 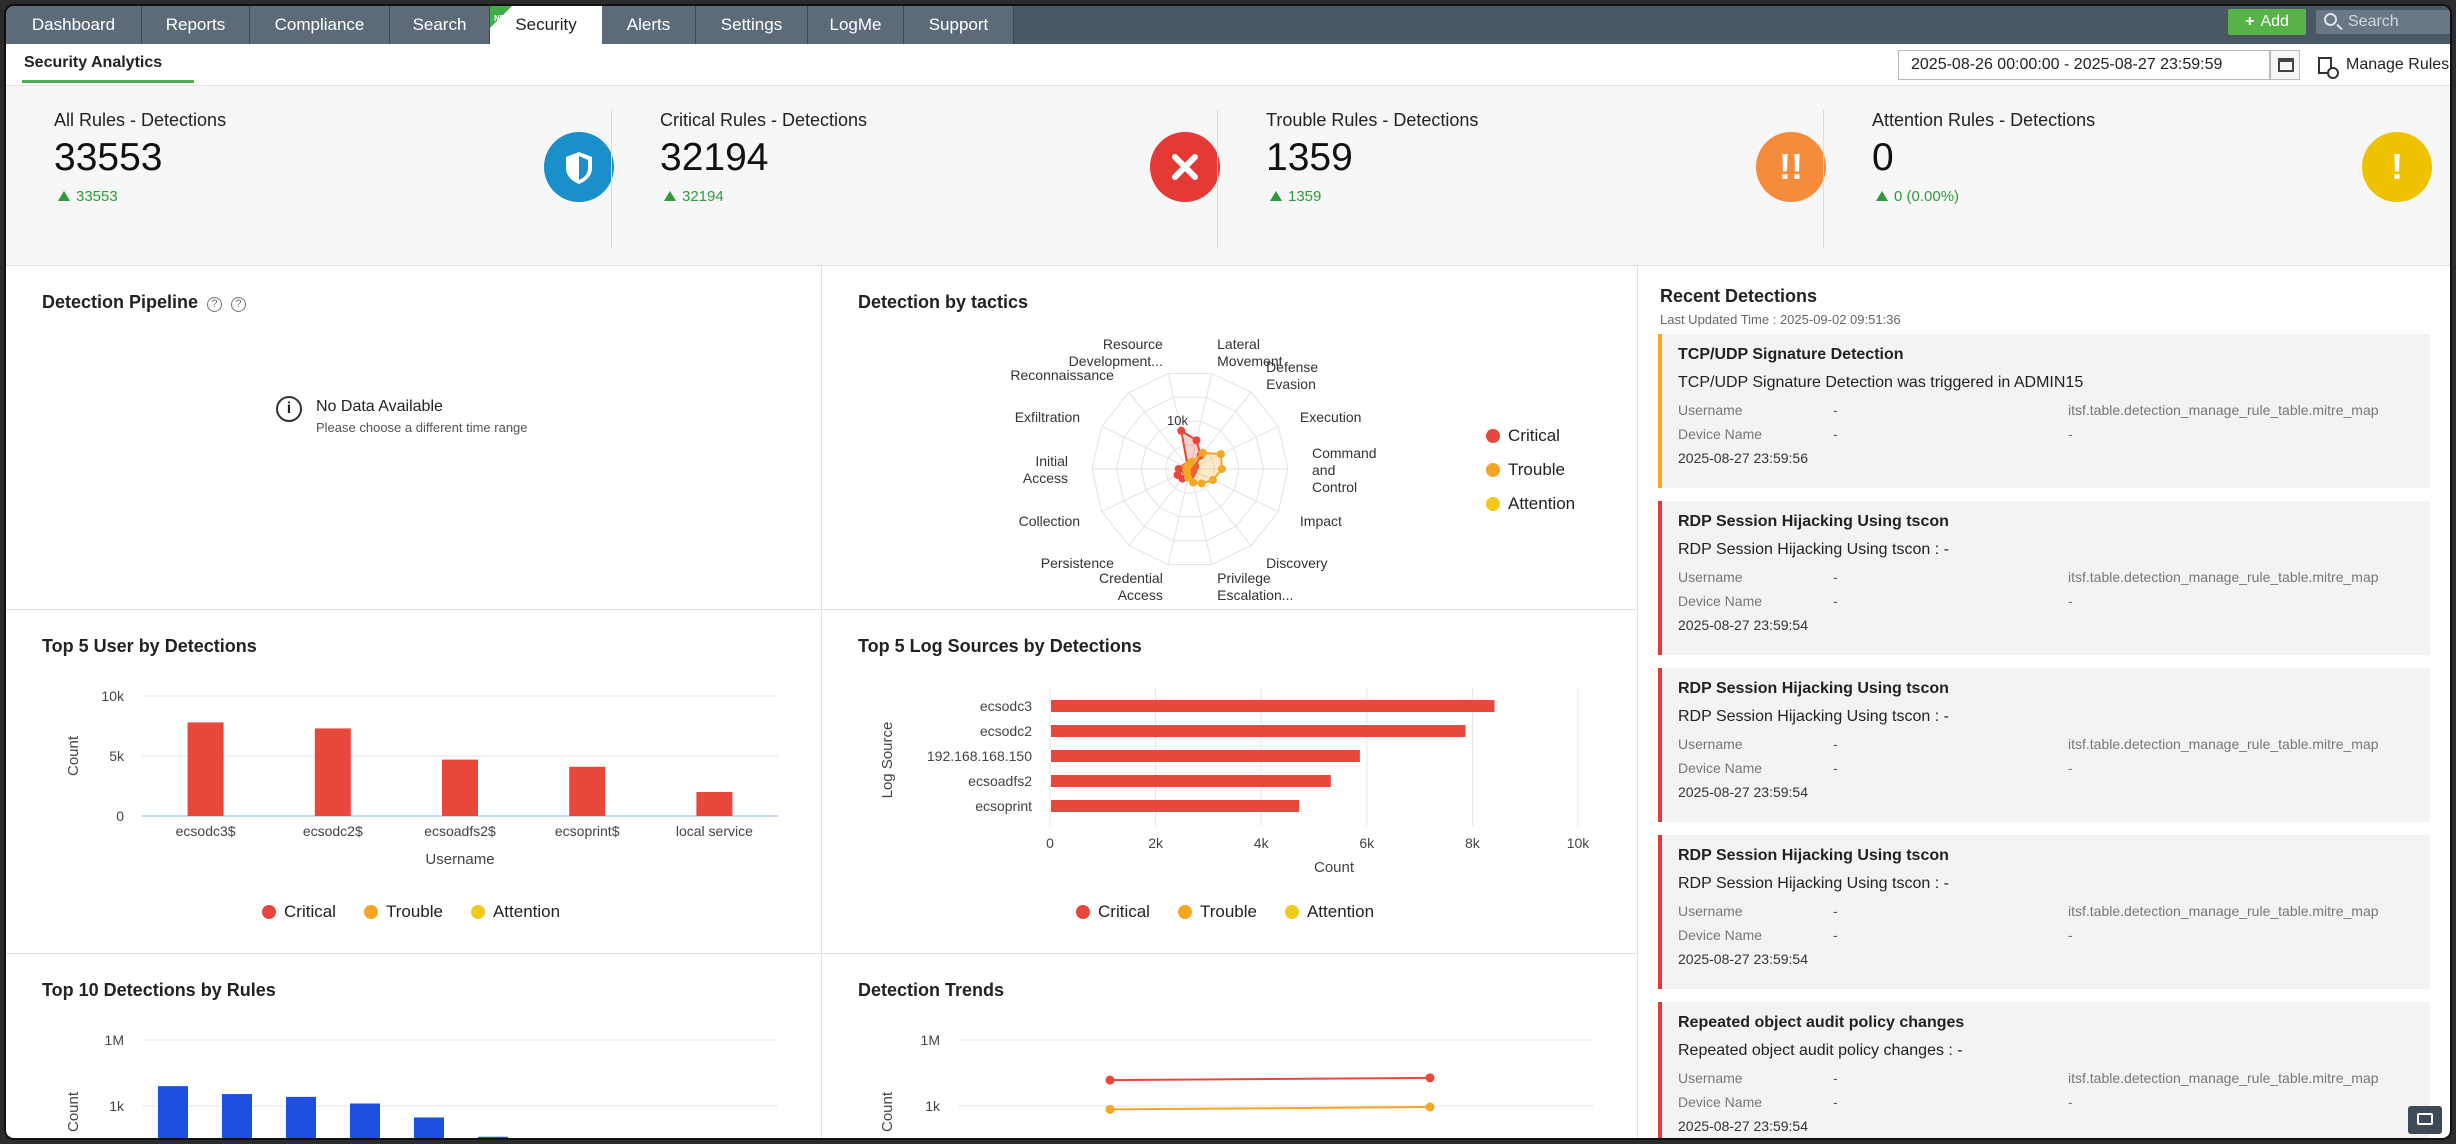 What do you see at coordinates (74, 25) in the screenshot?
I see `tab-dashboard: Dashboard` at bounding box center [74, 25].